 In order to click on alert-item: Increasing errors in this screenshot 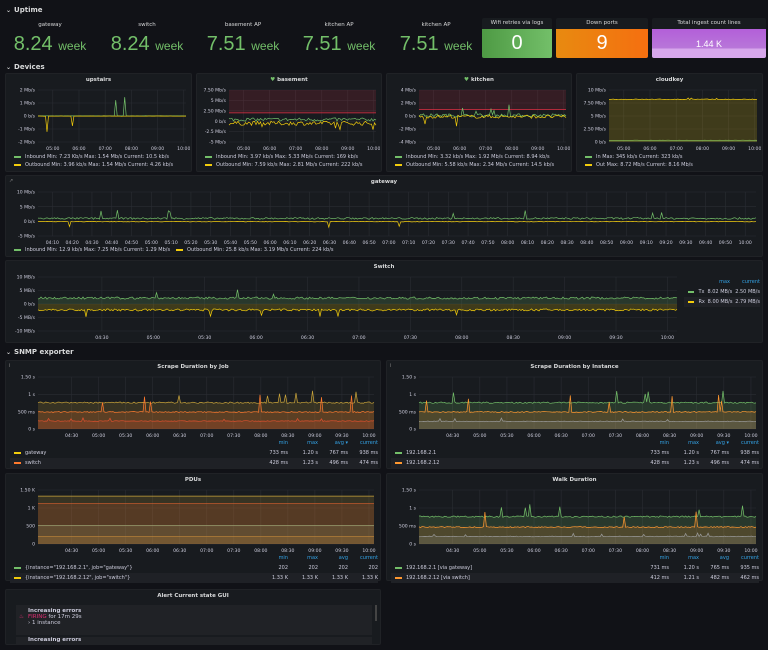, I will do `click(194, 641)`.